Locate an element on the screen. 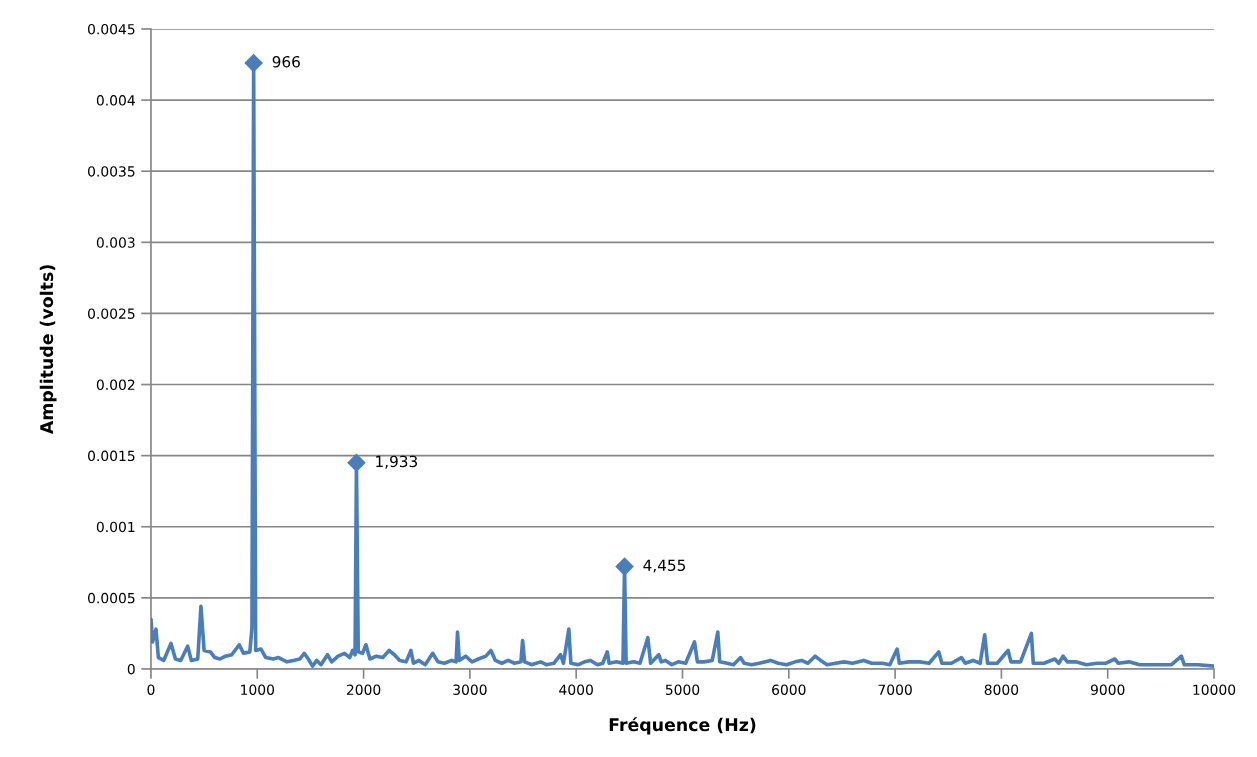 The width and height of the screenshot is (1257, 757). y-tick-label: 0.001 is located at coordinates (115, 527).